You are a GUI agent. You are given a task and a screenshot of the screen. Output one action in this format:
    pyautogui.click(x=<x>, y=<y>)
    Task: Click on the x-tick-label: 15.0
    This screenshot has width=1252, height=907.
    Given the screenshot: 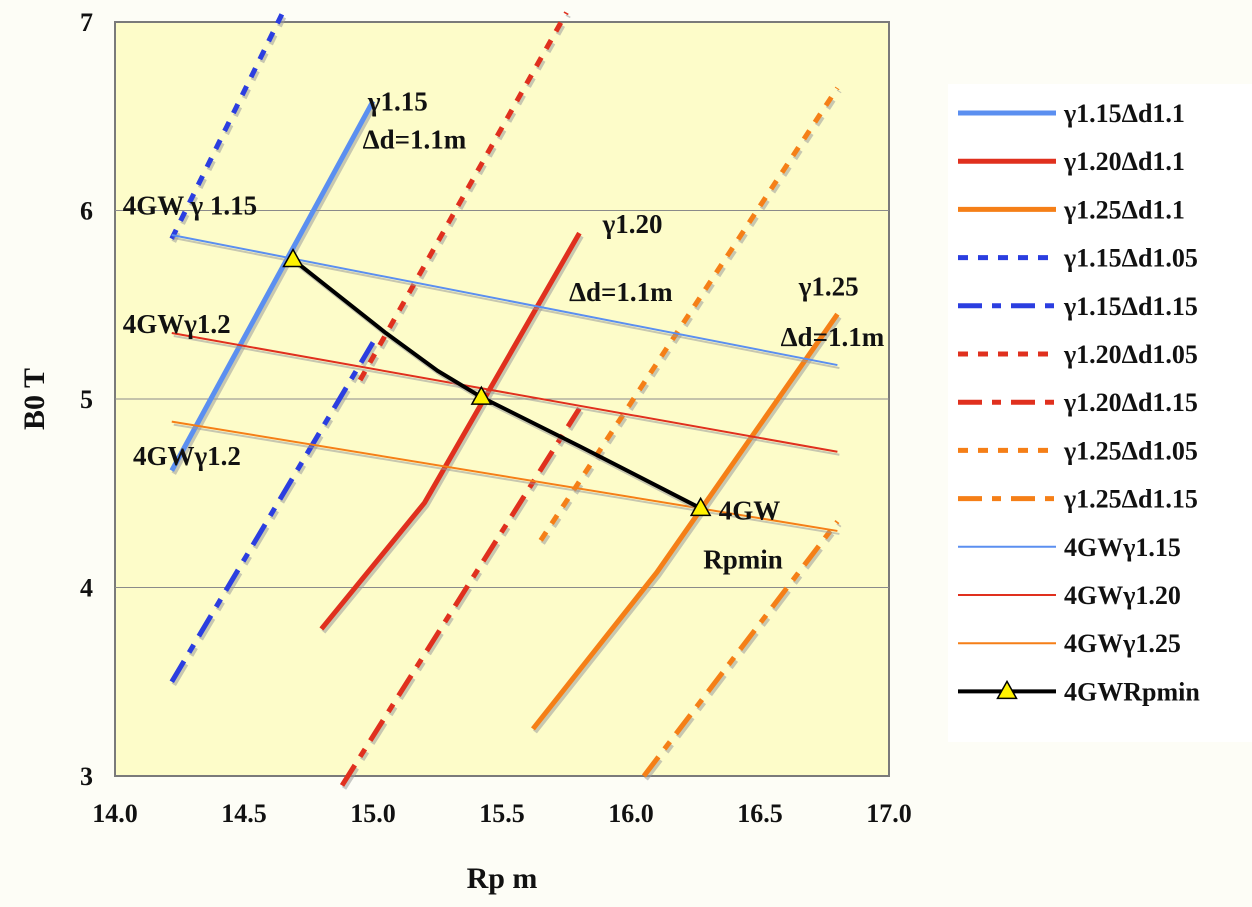 What is the action you would take?
    pyautogui.click(x=373, y=813)
    